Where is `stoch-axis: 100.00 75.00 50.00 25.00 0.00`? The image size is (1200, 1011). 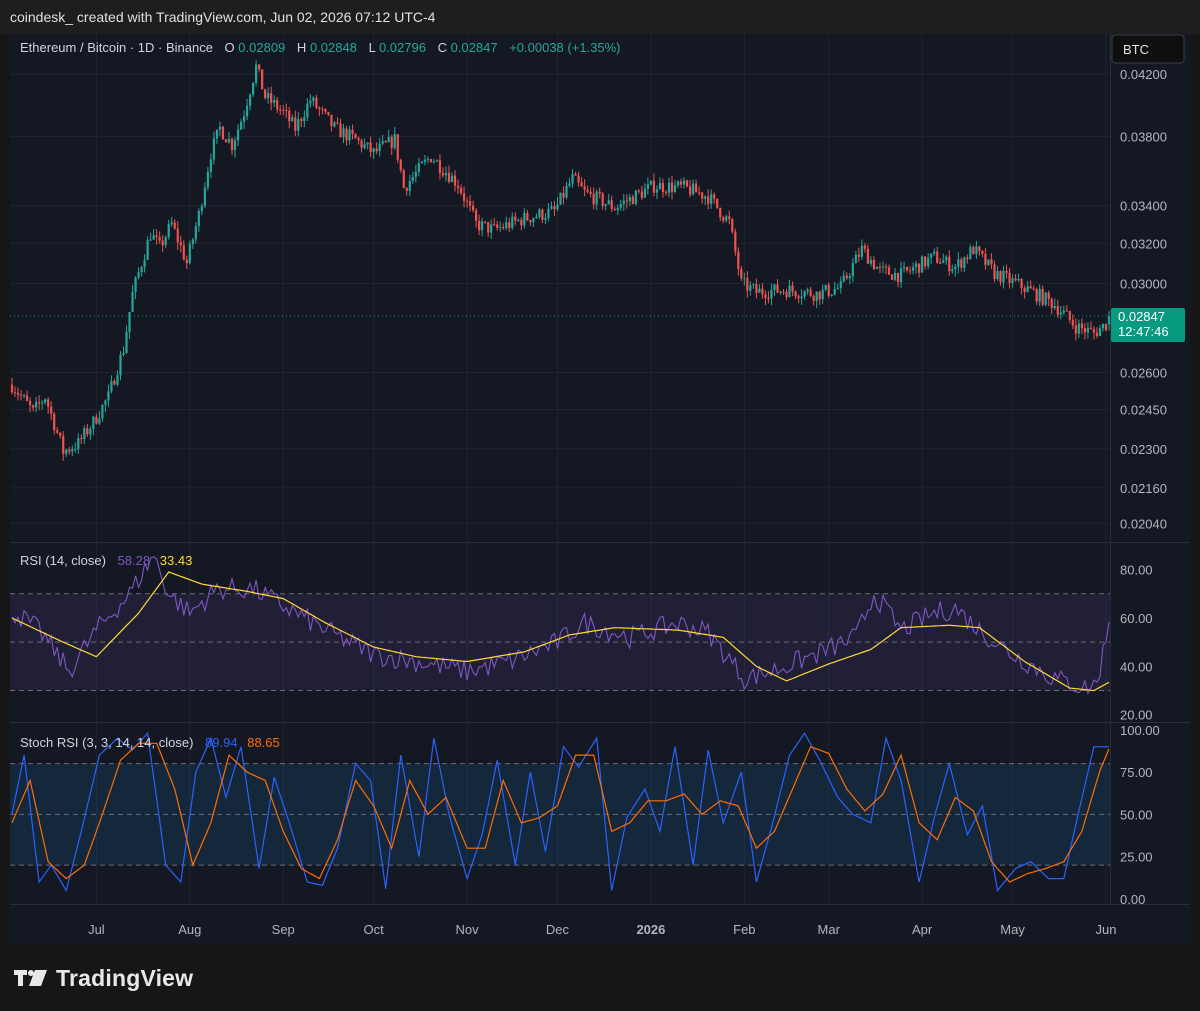 stoch-axis: 100.00 75.00 50.00 25.00 0.00 is located at coordinates (1140, 815).